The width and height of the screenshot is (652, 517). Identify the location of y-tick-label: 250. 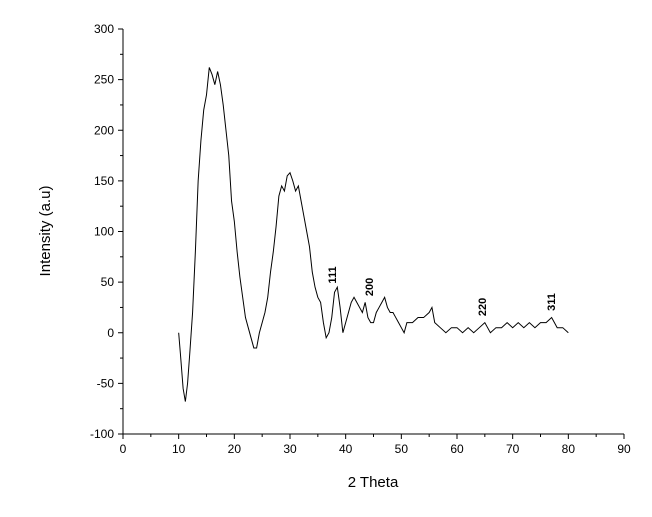
(104, 80).